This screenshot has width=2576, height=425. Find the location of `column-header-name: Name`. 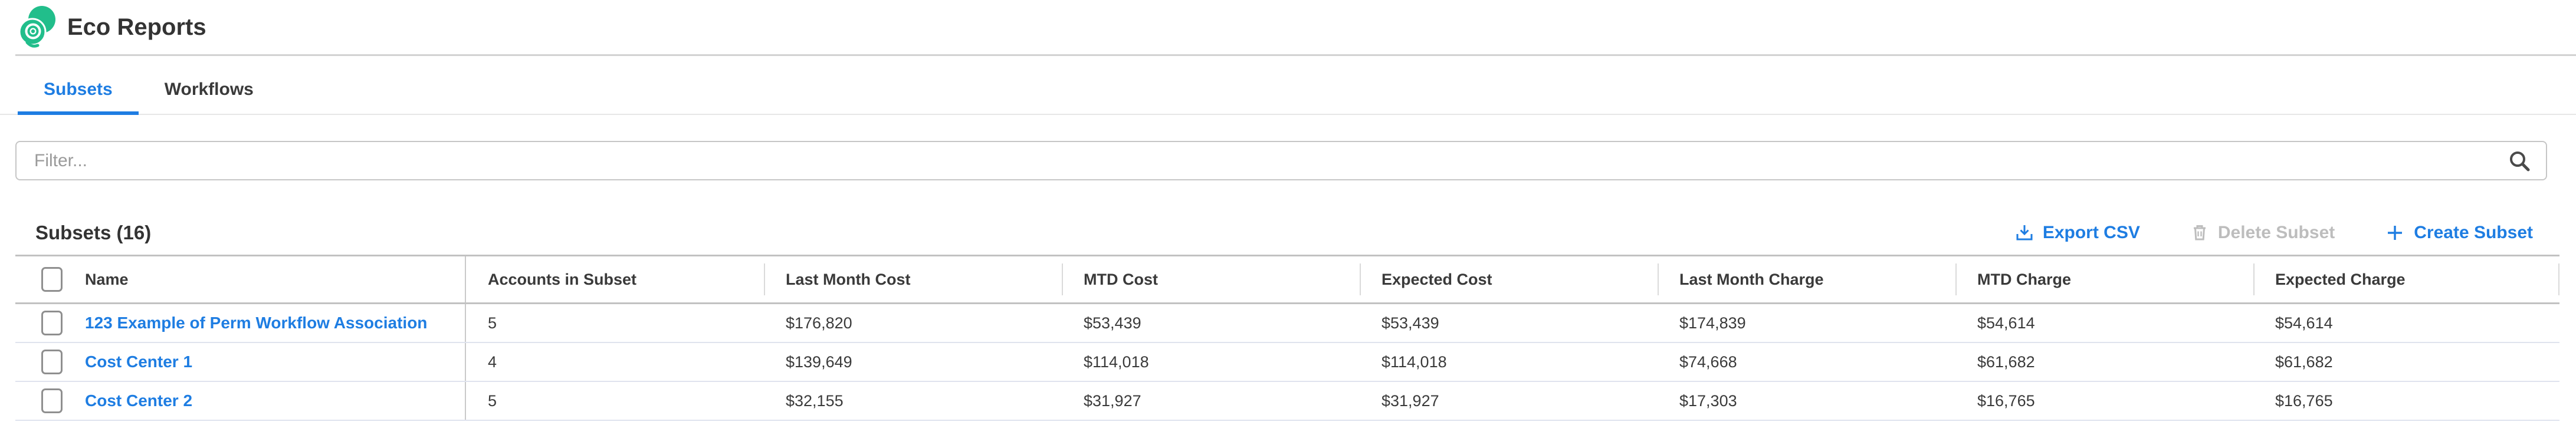

column-header-name: Name is located at coordinates (107, 279).